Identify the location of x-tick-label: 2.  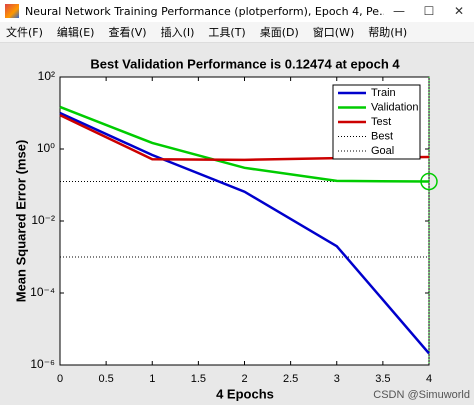
(244, 379).